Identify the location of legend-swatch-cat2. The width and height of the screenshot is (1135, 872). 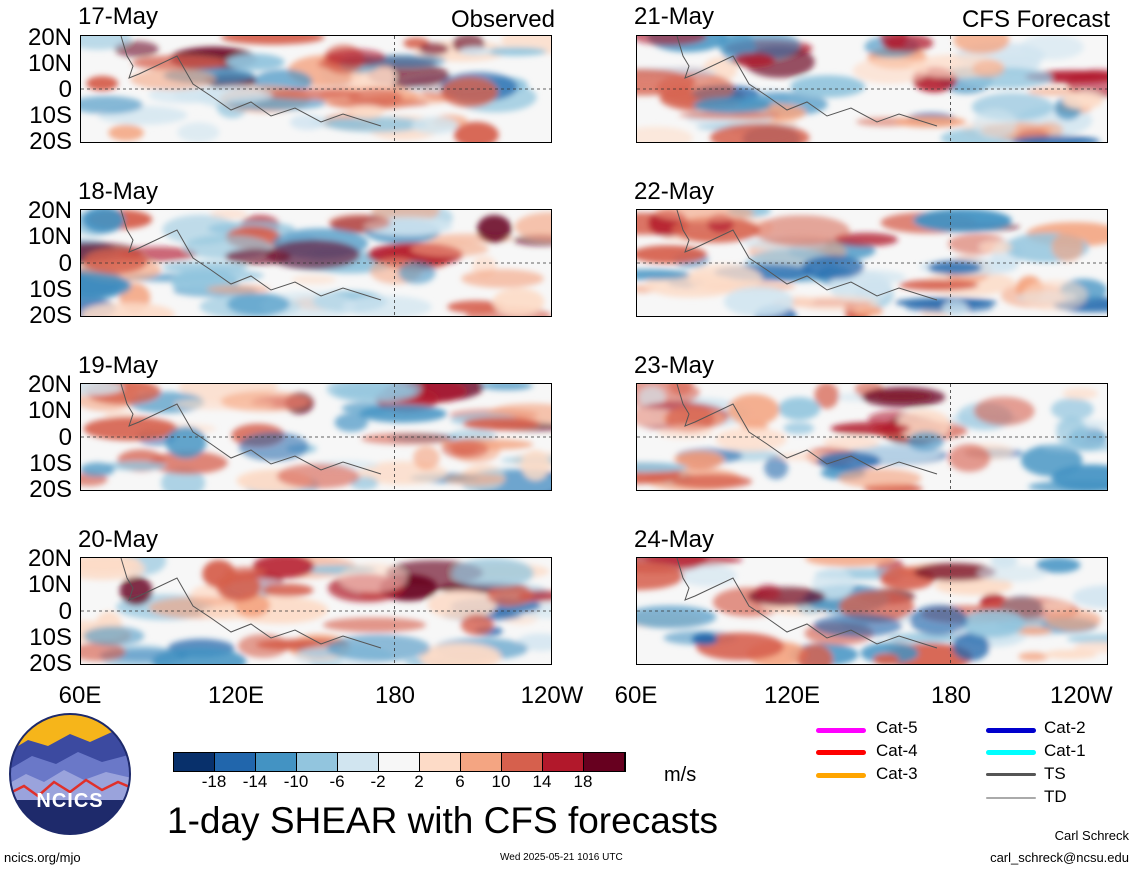
(1011, 730).